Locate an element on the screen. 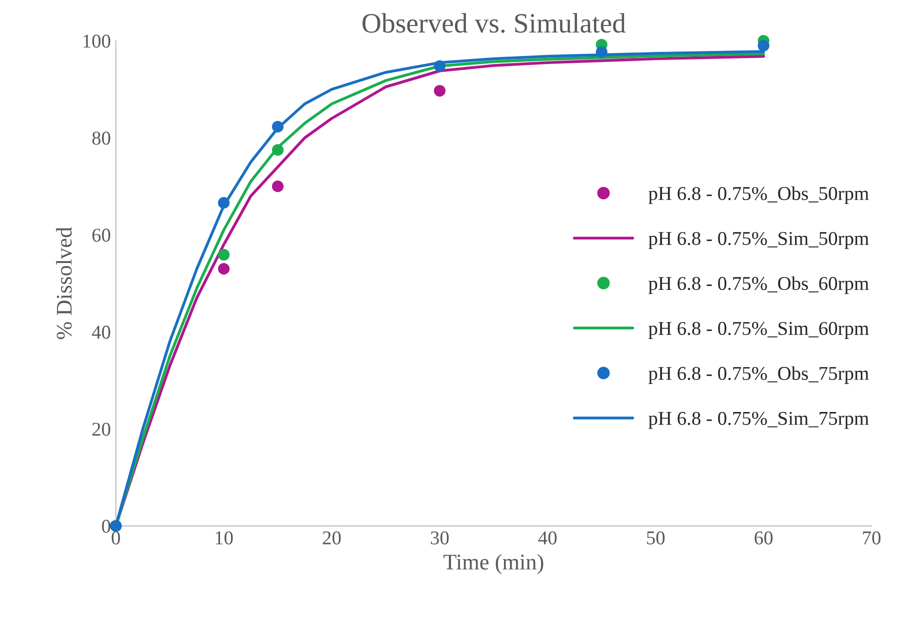 The width and height of the screenshot is (905, 618). x-tick-label: 40 is located at coordinates (547, 537).